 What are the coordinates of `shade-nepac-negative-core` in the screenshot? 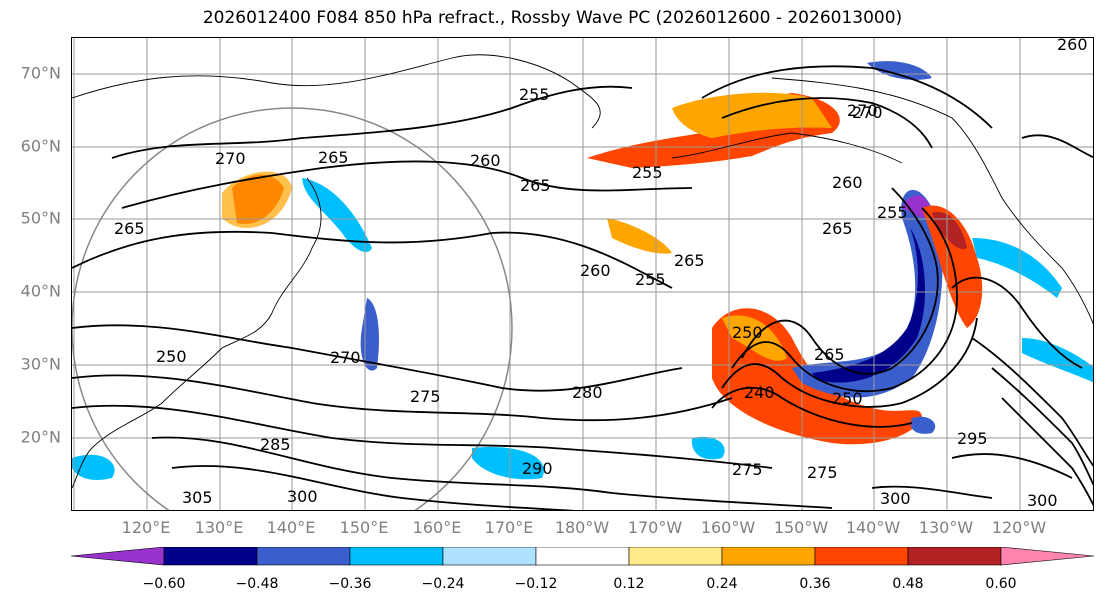 It's located at (869, 305).